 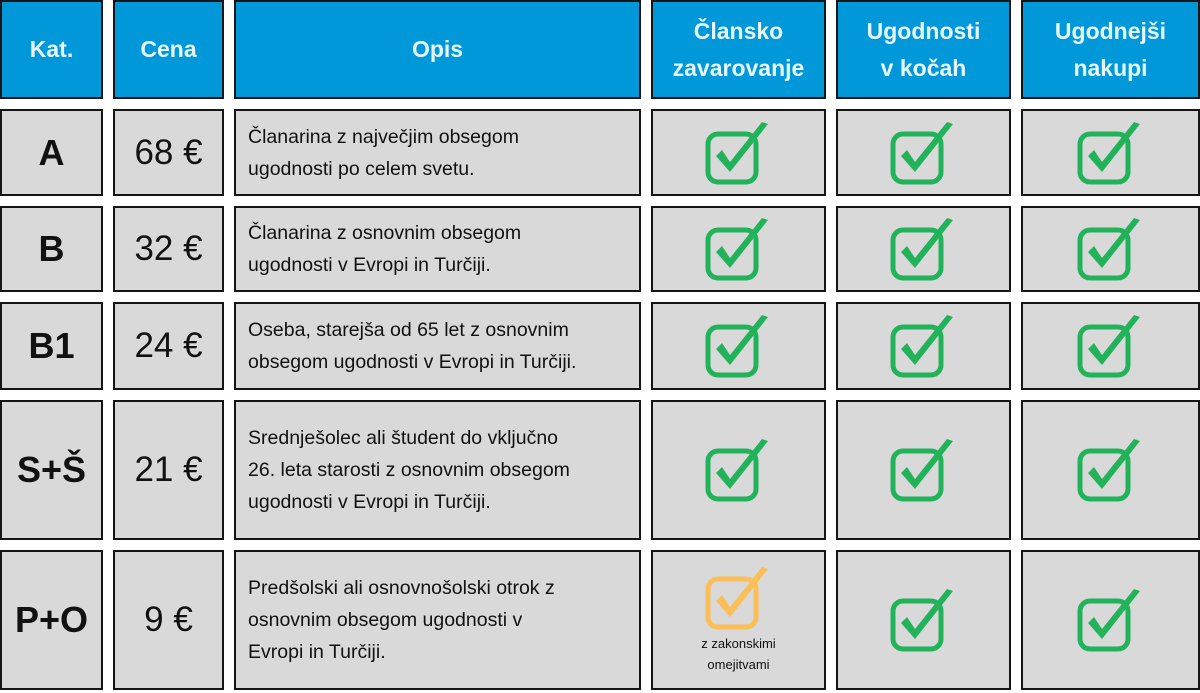 What do you see at coordinates (738, 654) in the screenshot?
I see `limitation-note: z zakonskimi omejitvami` at bounding box center [738, 654].